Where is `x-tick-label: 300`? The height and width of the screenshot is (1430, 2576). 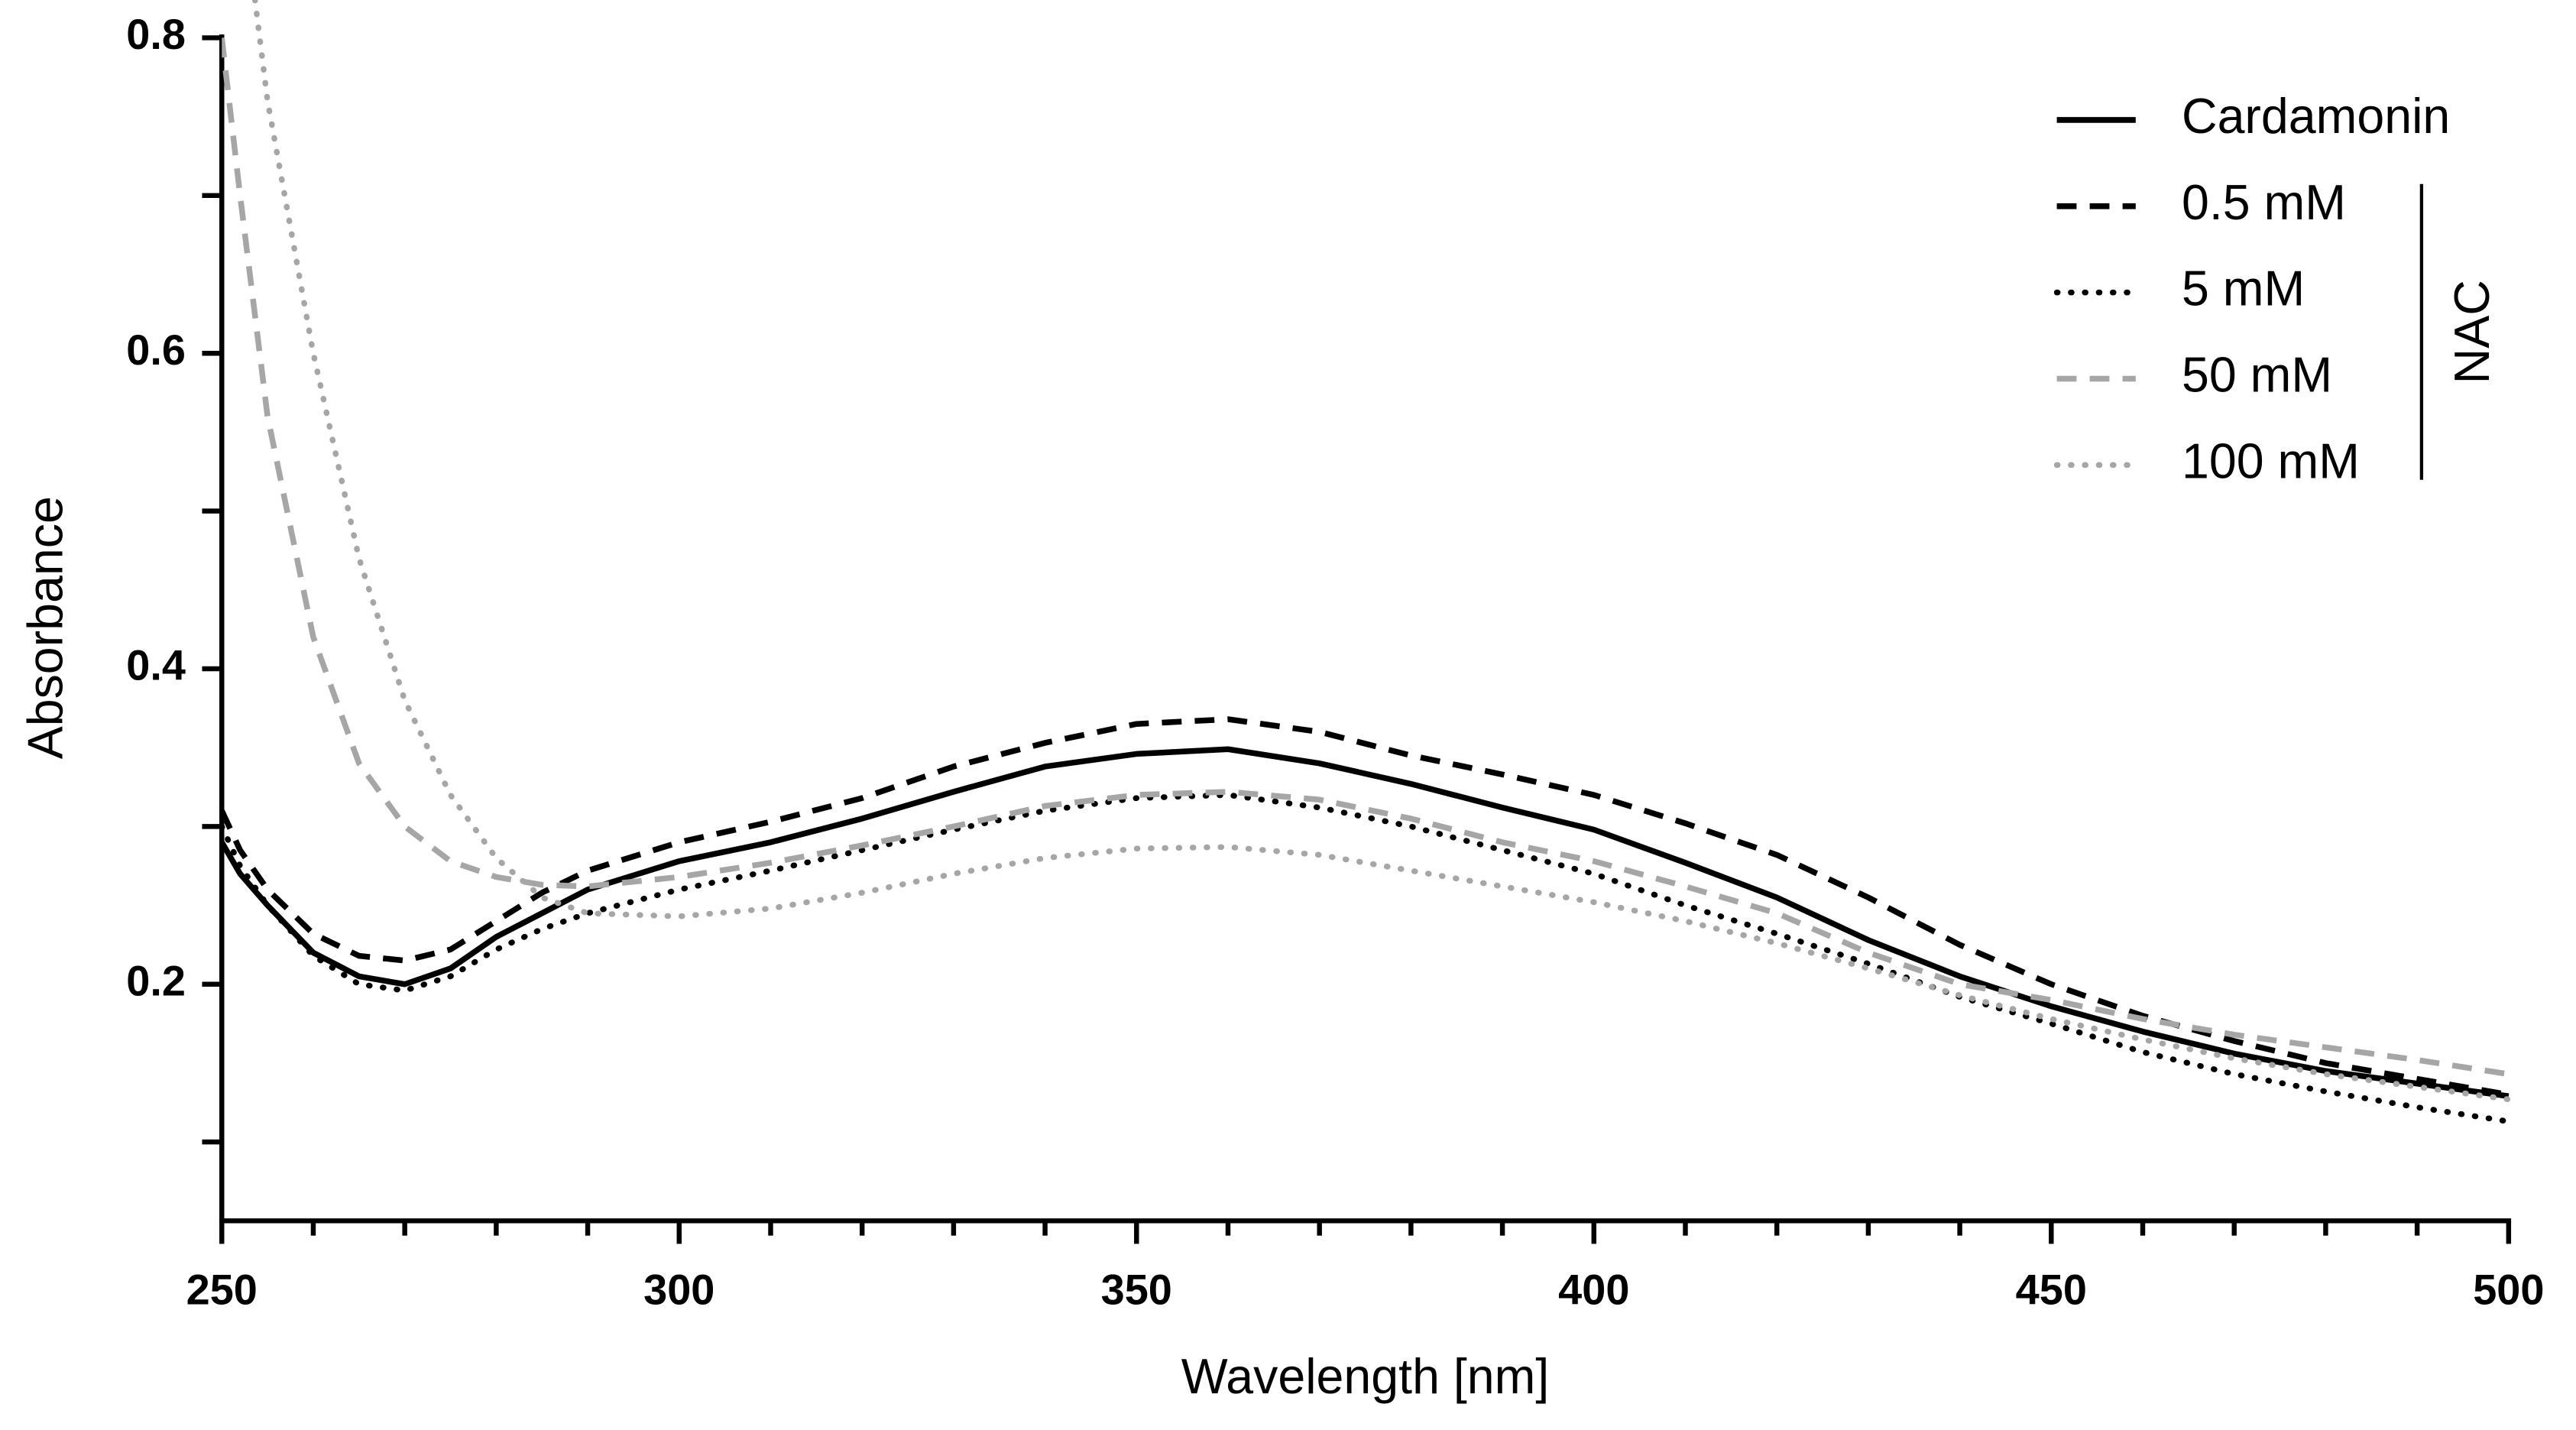
x-tick-label: 300 is located at coordinates (678, 1290).